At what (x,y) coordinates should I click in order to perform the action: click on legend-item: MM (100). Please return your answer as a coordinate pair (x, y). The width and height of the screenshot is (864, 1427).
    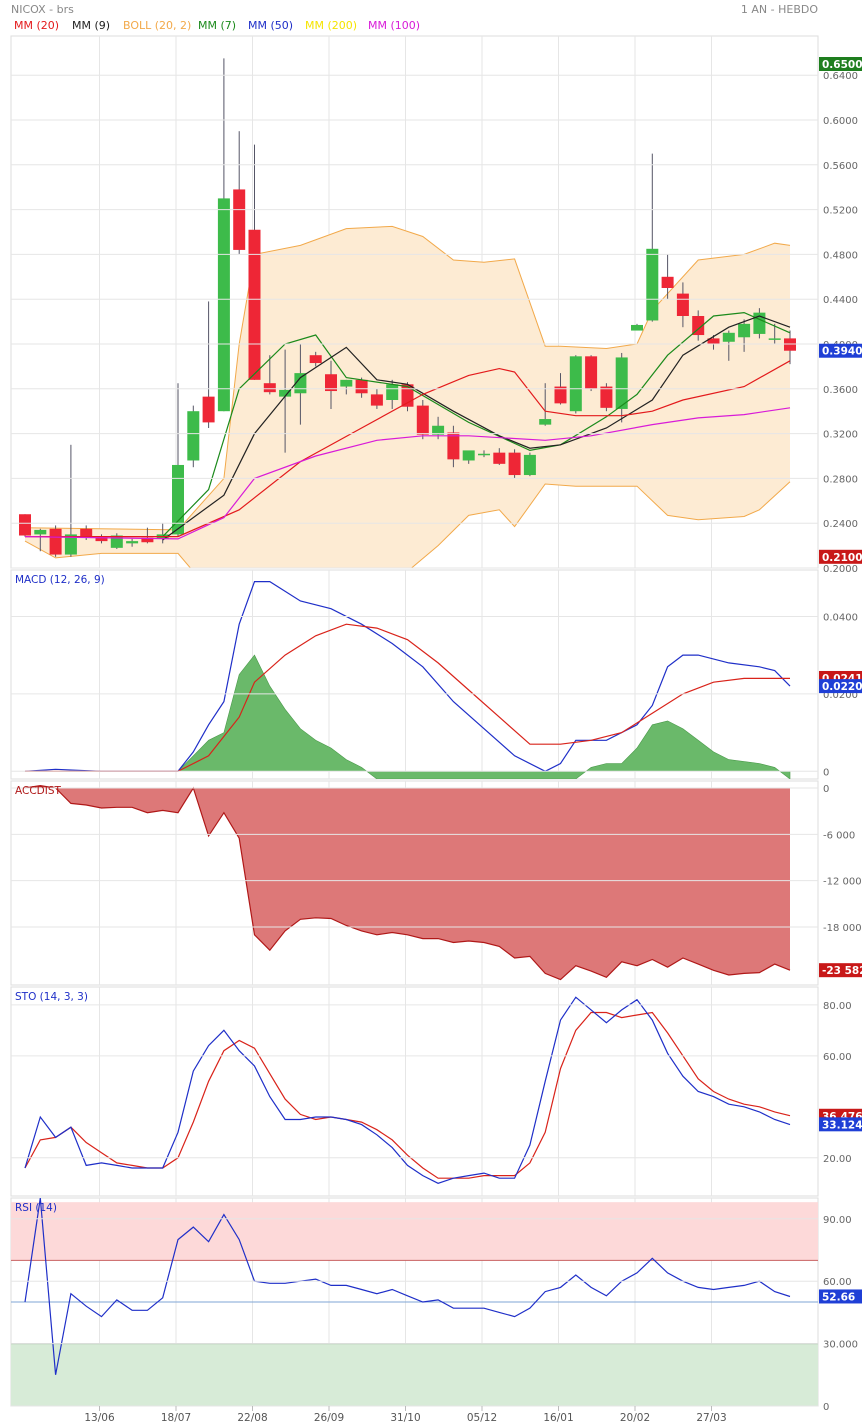
    Looking at the image, I should click on (394, 25).